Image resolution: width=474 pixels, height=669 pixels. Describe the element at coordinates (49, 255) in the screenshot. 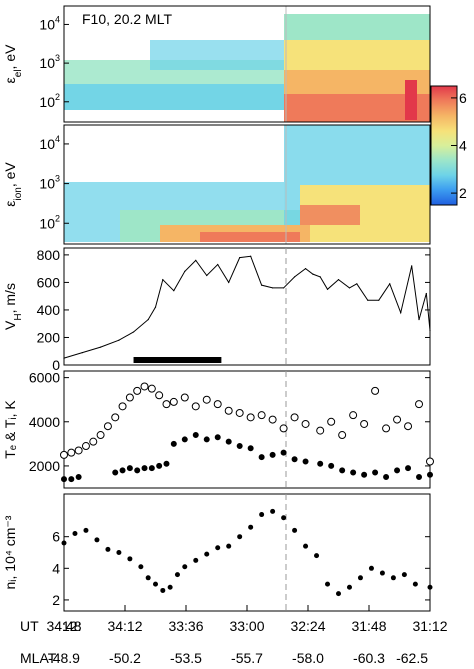

I see `ytick-label: 800` at that location.